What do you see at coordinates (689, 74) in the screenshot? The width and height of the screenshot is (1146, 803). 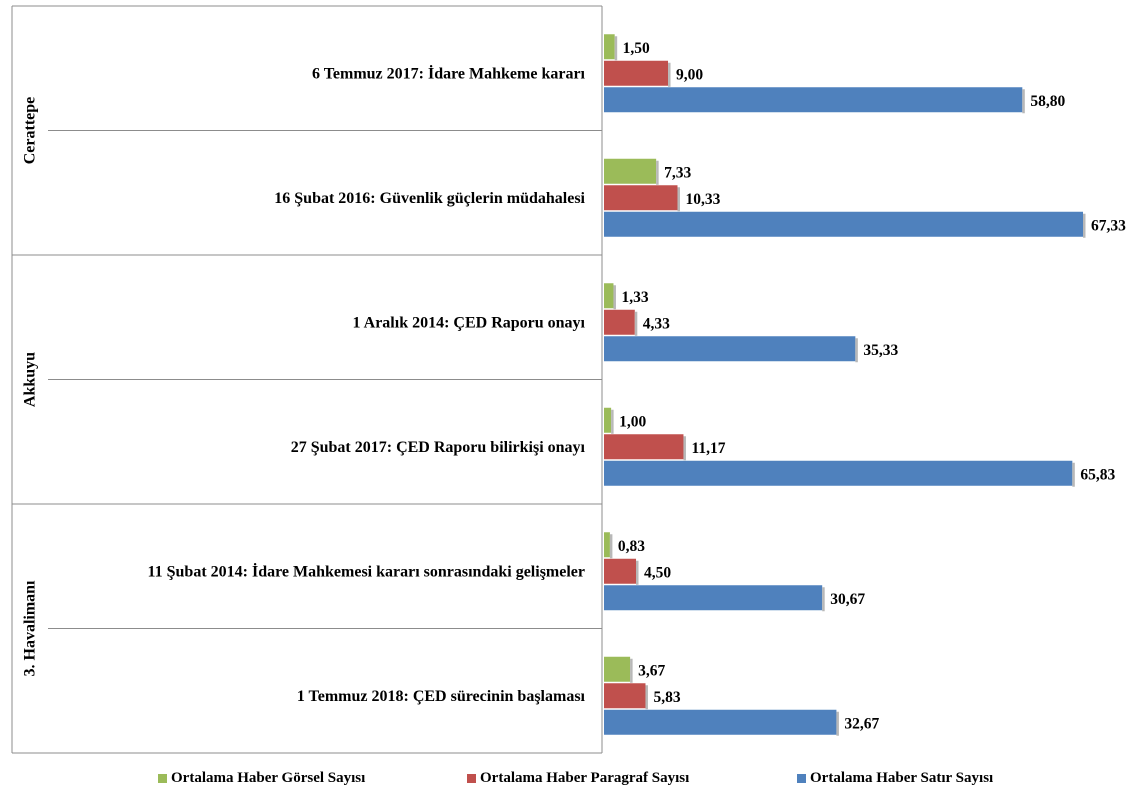 I see `data-label: 9,00` at bounding box center [689, 74].